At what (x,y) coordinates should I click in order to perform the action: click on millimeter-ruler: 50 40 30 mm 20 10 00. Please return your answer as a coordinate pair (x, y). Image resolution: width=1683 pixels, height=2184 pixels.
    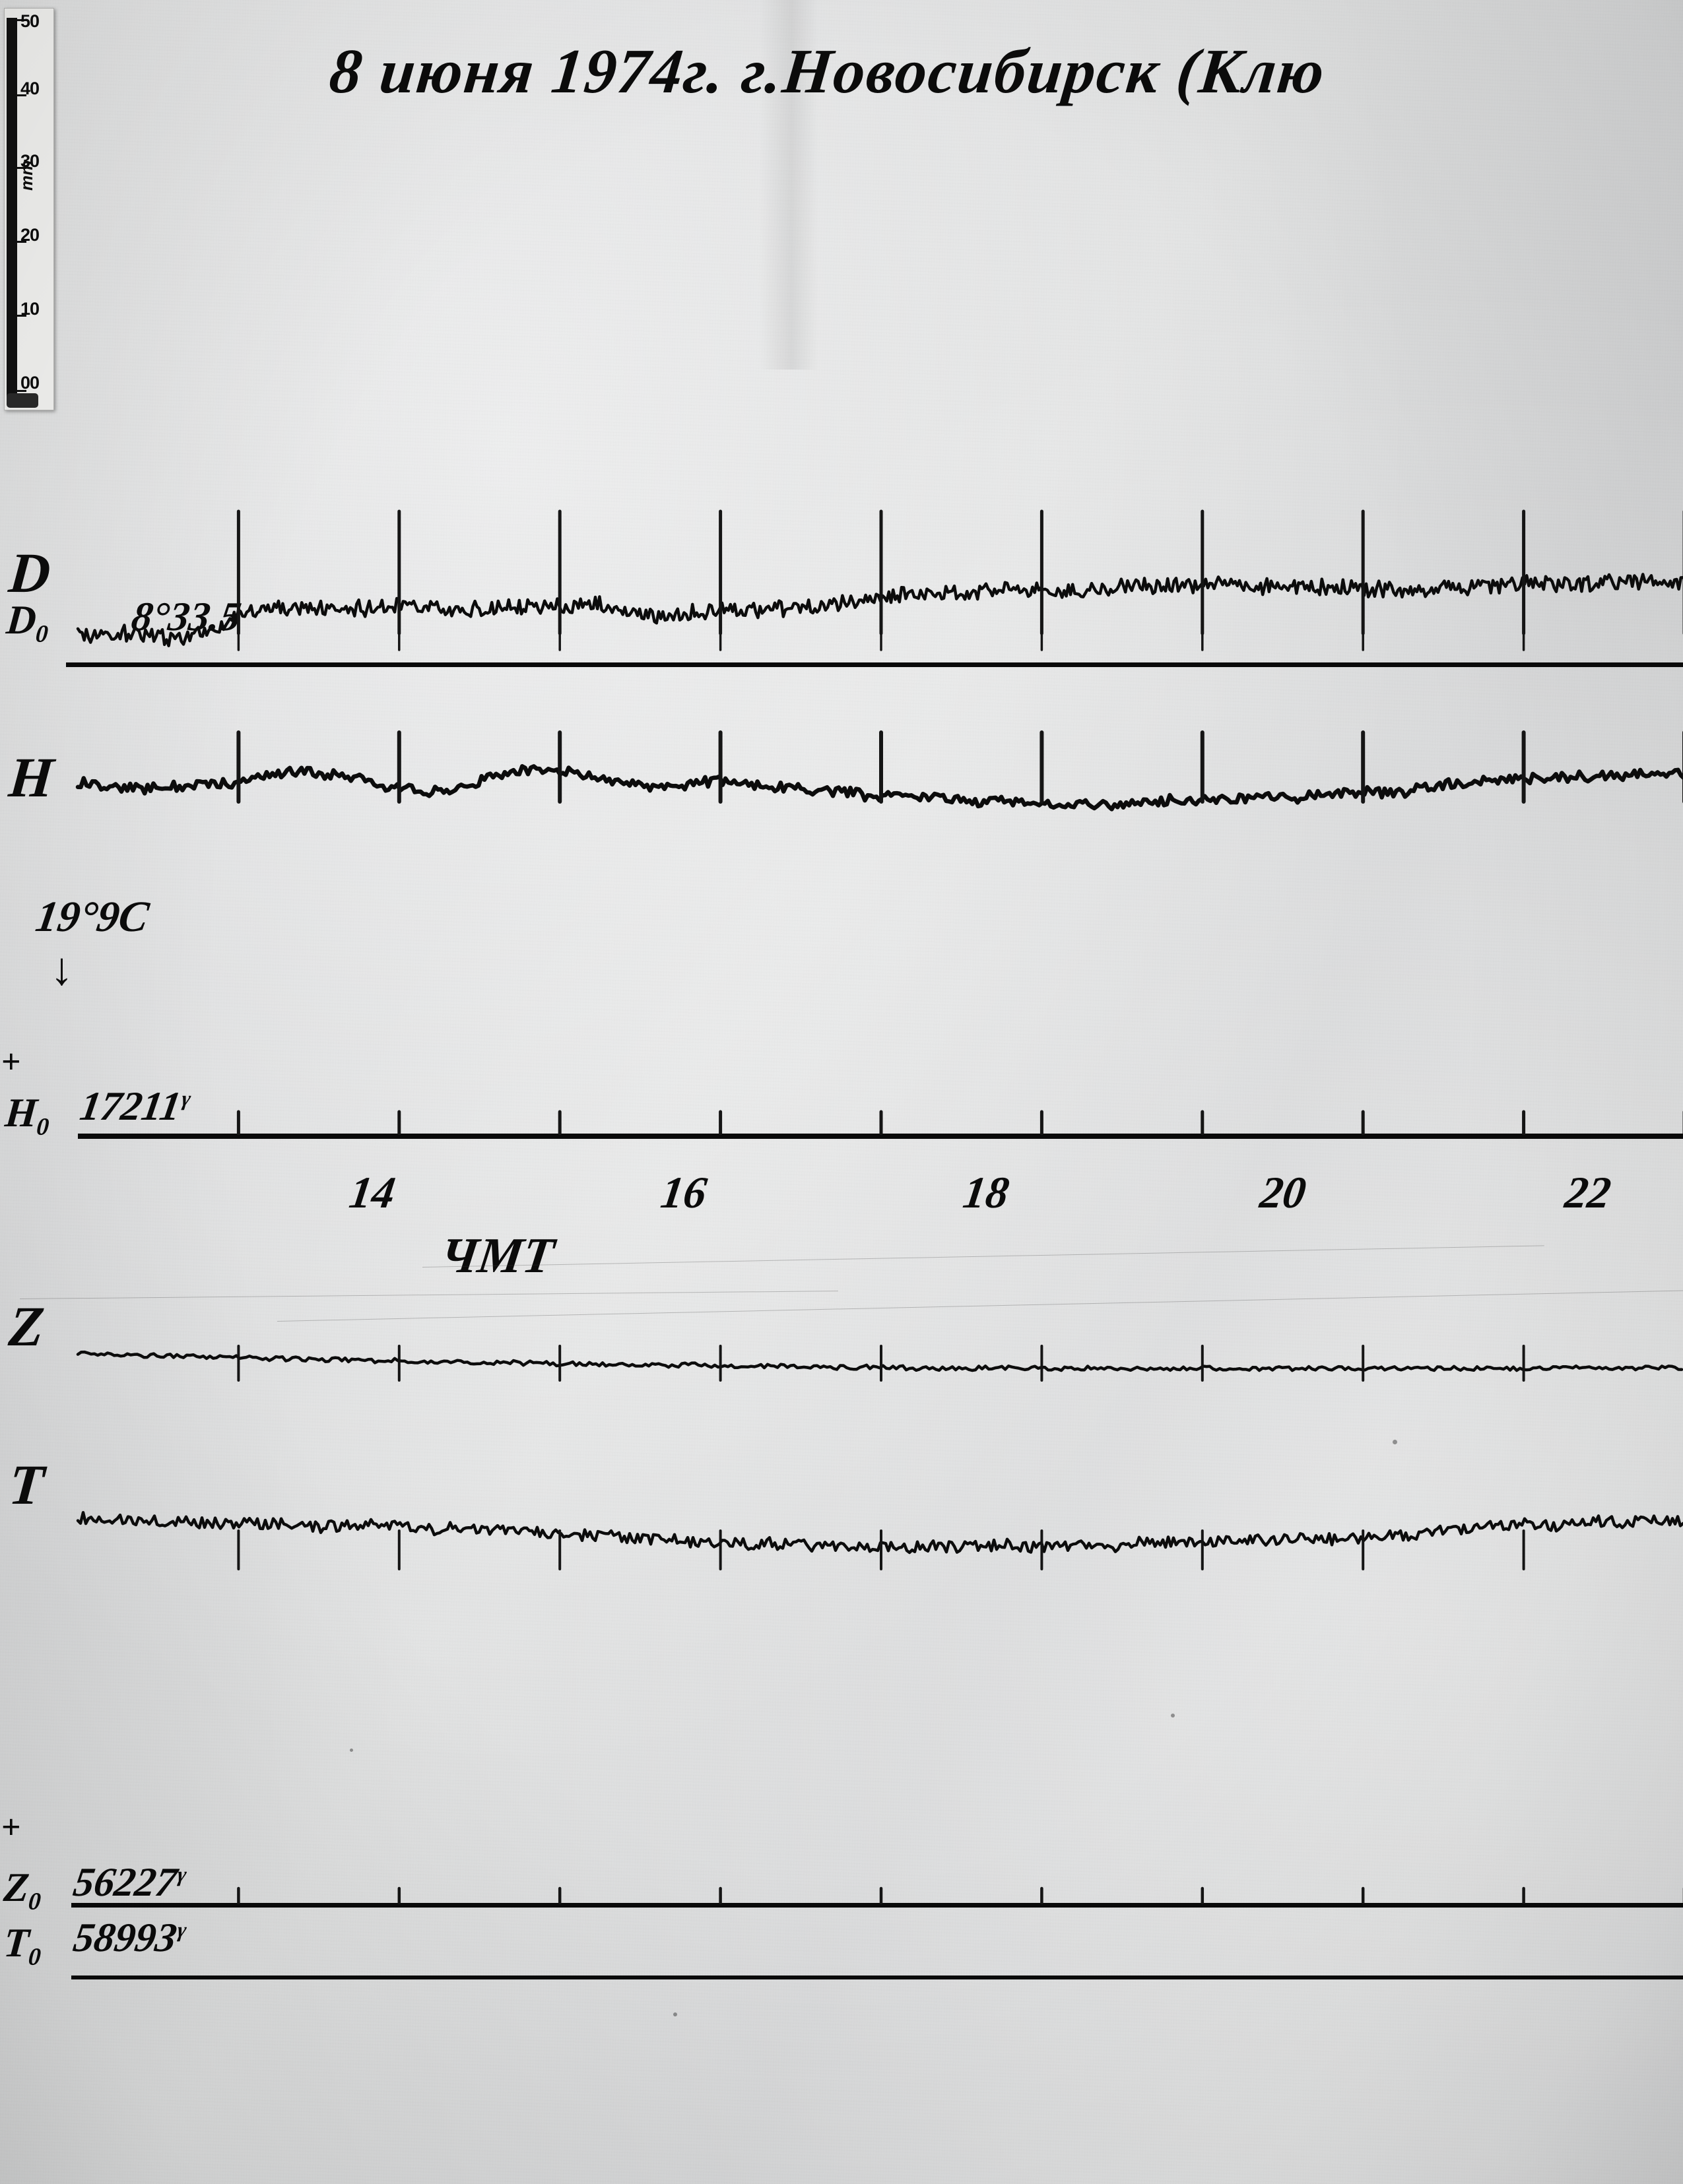
    Looking at the image, I should click on (29, 209).